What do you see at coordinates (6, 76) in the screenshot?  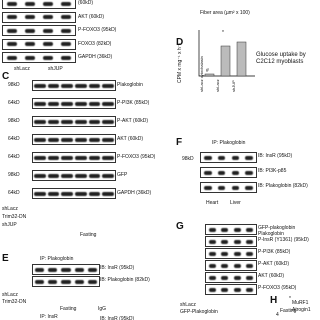 I see `panel-letter: C` at bounding box center [6, 76].